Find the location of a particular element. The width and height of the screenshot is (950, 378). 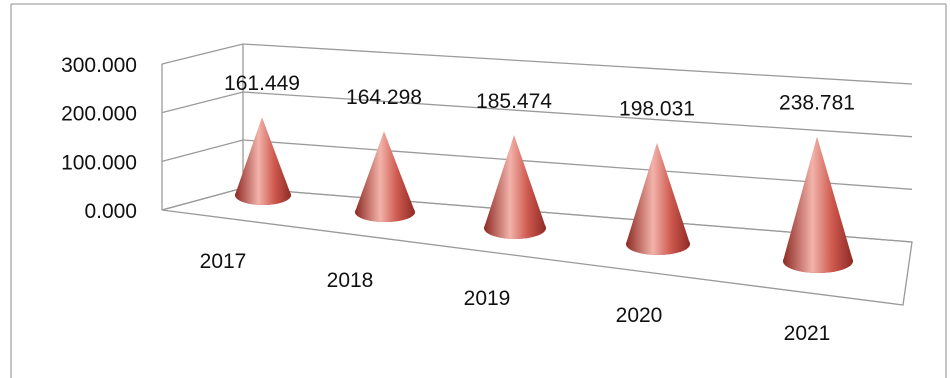

data-label: 238.781 is located at coordinates (817, 102).